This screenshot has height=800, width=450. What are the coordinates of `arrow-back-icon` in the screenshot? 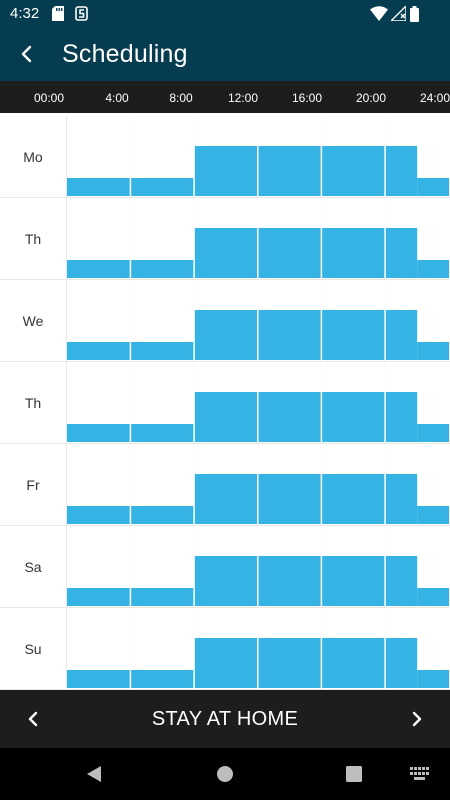 It's located at (27, 54).